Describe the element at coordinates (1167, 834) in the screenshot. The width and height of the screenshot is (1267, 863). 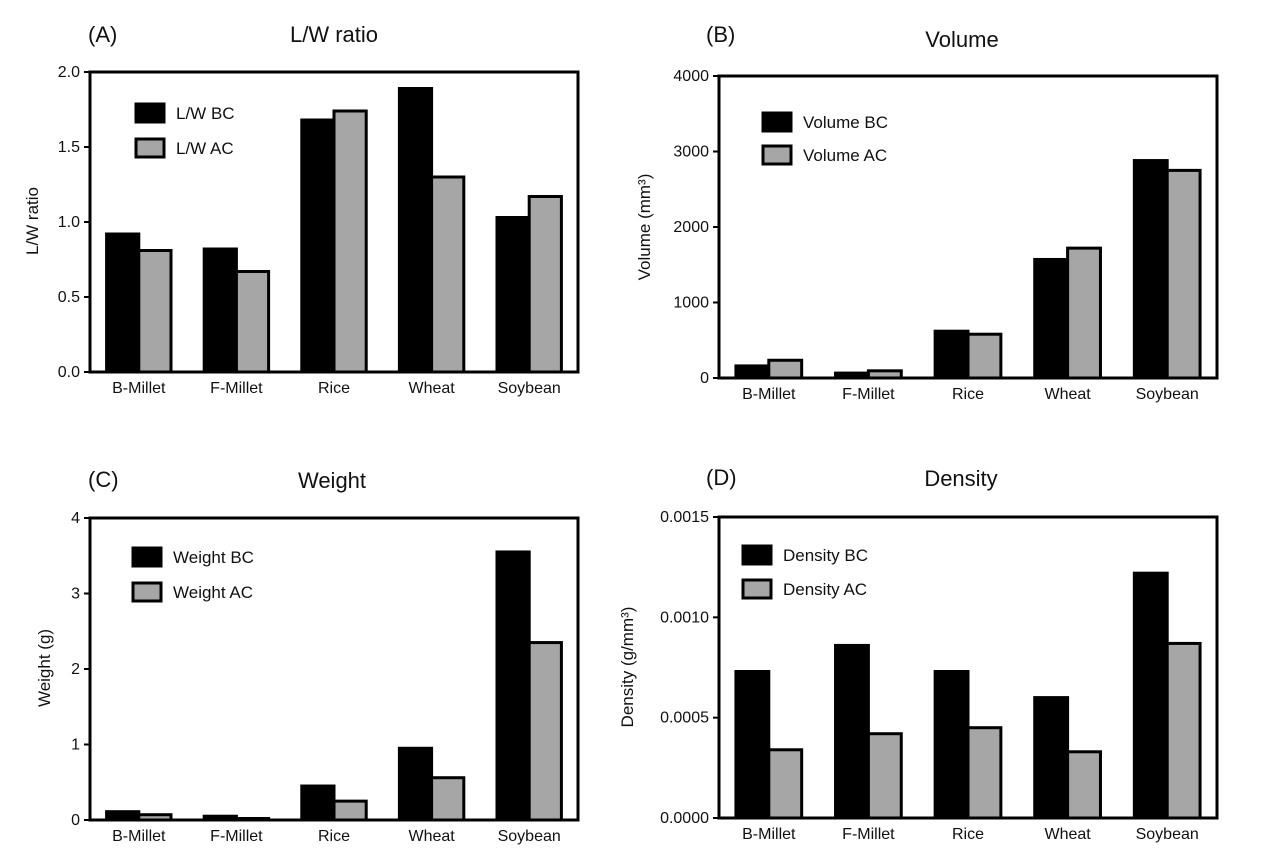
I see `panel-d-category-label: Soybean` at that location.